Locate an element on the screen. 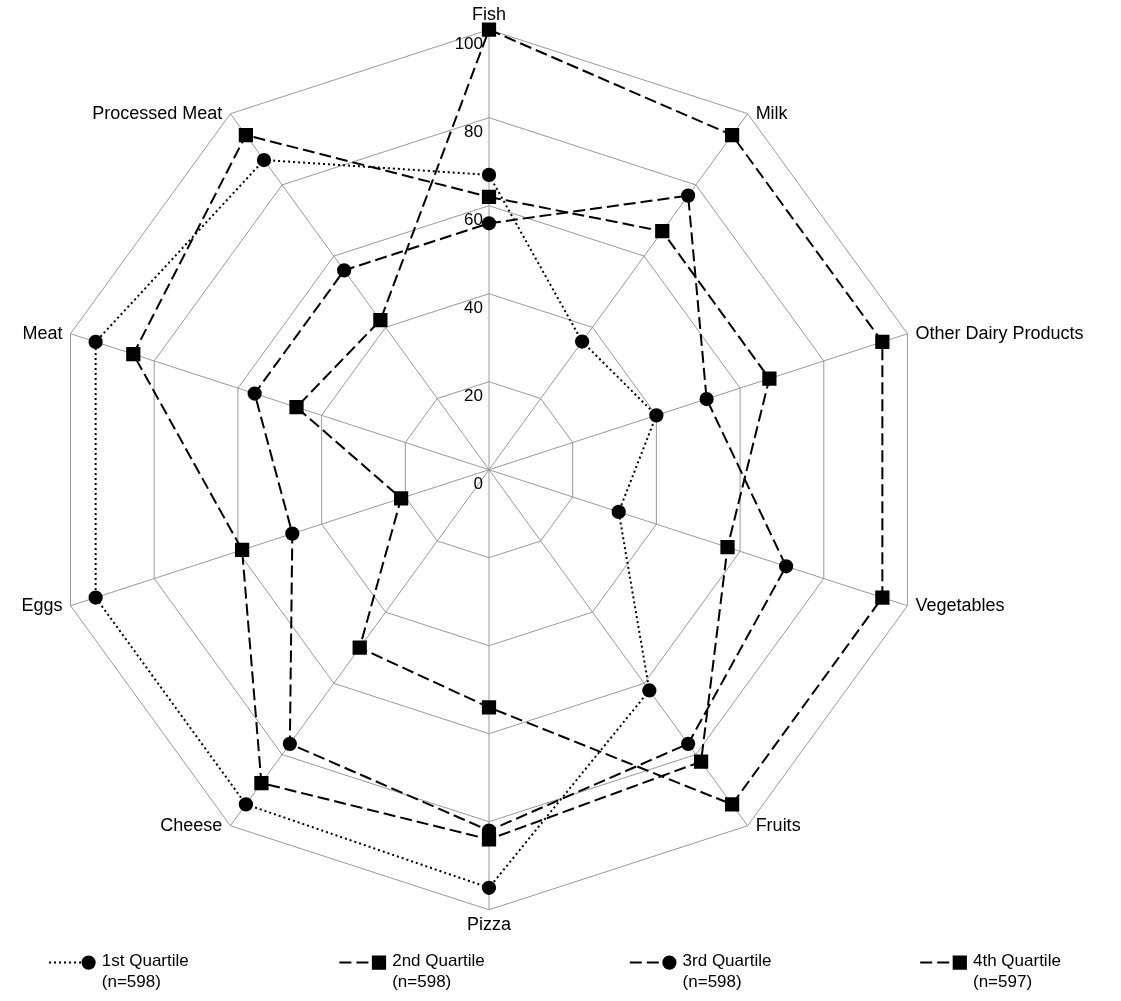 Image resolution: width=1121 pixels, height=1001 pixels. spoke-label: Fruits is located at coordinates (778, 824).